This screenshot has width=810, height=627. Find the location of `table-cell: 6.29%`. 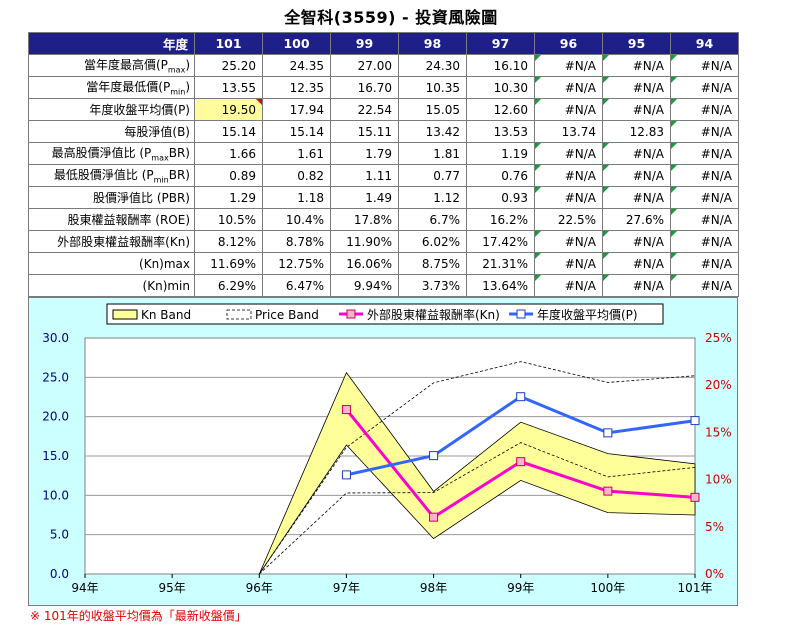

table-cell: 6.29% is located at coordinates (228, 285).